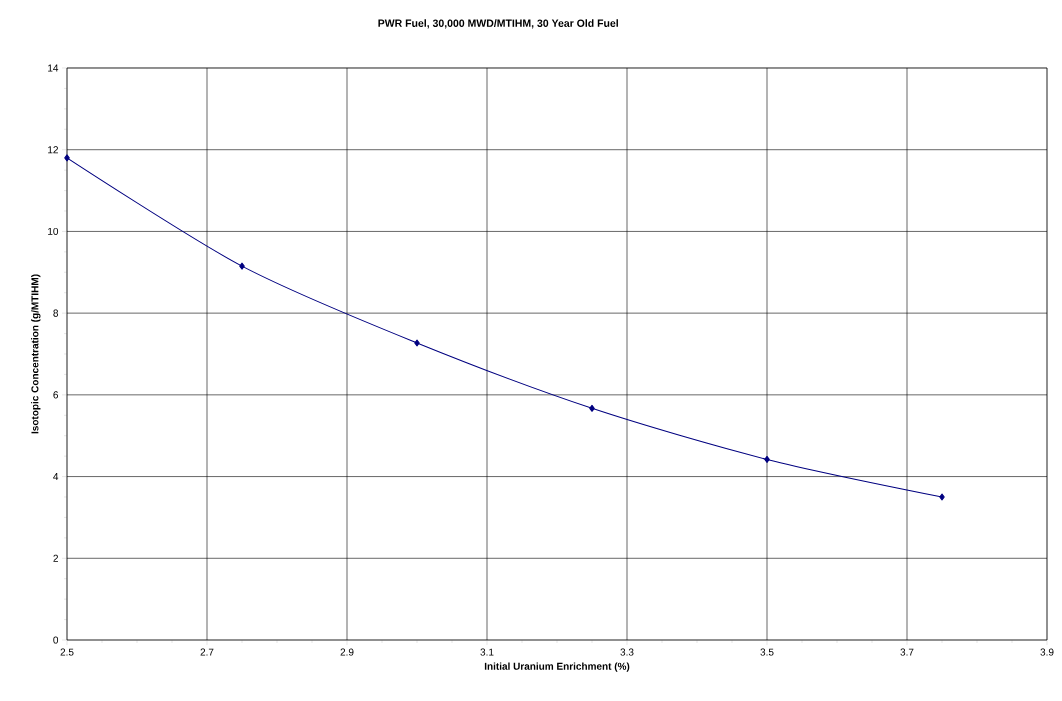  Describe the element at coordinates (55, 558) in the screenshot. I see `y-tick-label: 2` at that location.